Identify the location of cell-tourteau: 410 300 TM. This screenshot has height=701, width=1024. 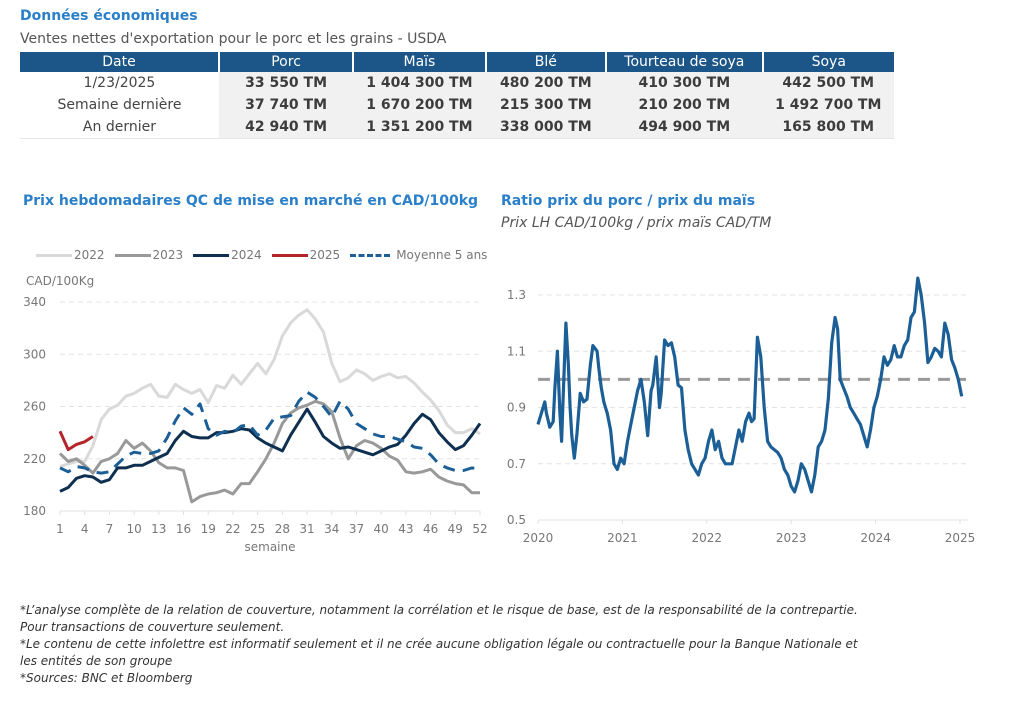
(684, 83).